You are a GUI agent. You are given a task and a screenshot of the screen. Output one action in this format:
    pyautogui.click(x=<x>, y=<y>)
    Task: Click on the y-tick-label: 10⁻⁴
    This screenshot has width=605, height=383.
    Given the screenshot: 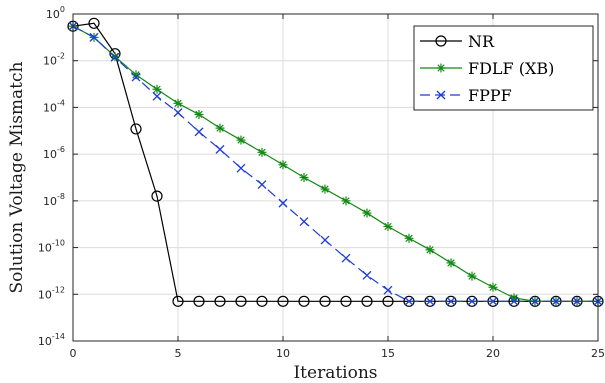 What is the action you would take?
    pyautogui.click(x=54, y=106)
    